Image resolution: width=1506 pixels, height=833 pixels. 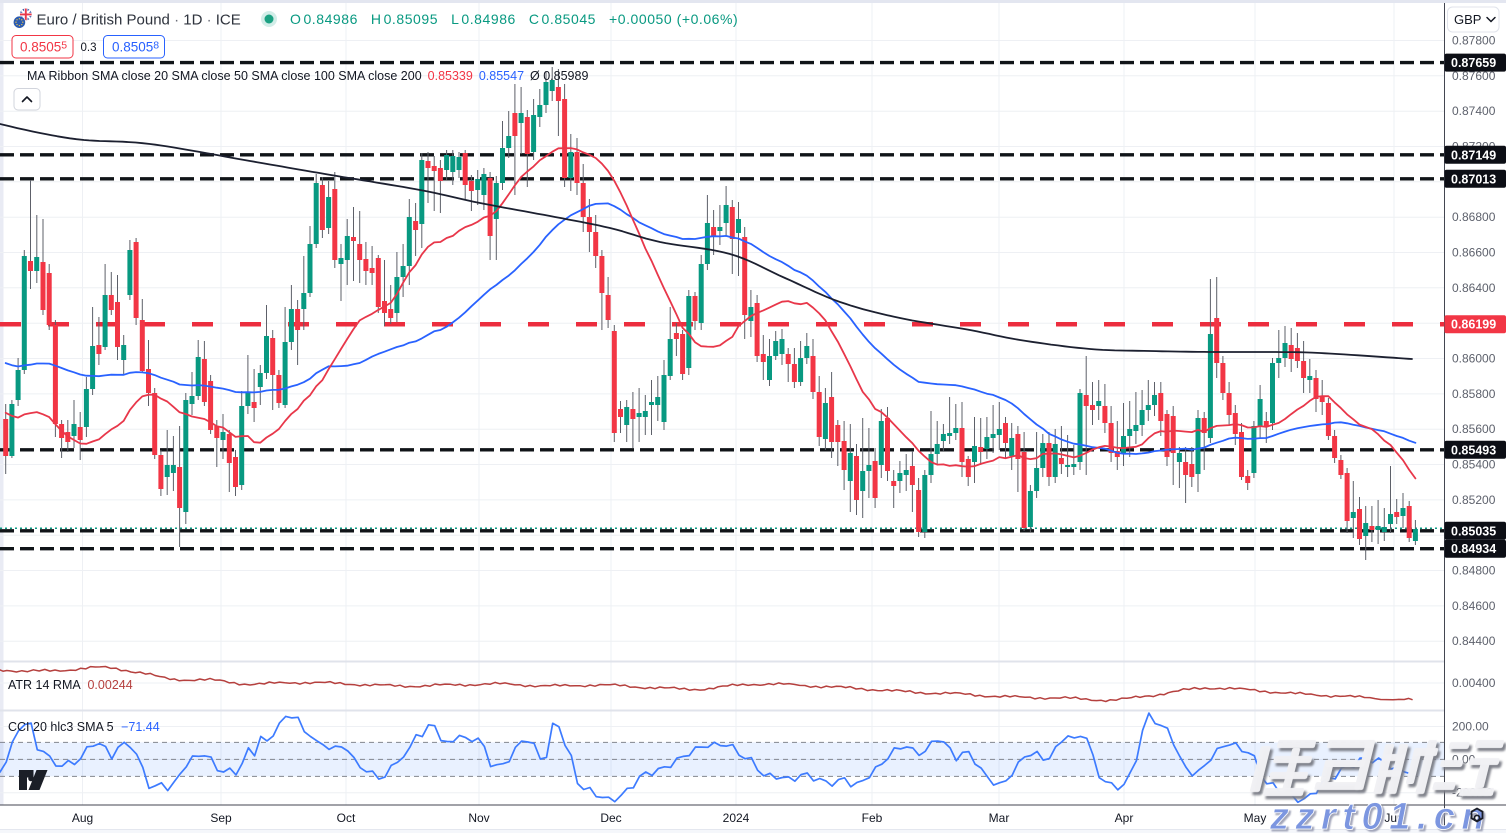 I want to click on svg-text: 0.87149, so click(x=1473, y=155).